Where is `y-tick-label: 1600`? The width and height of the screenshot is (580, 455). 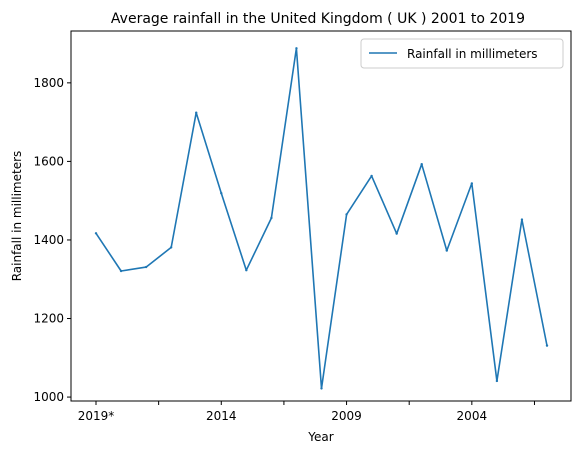 y-tick-label: 1600 is located at coordinates (48, 161).